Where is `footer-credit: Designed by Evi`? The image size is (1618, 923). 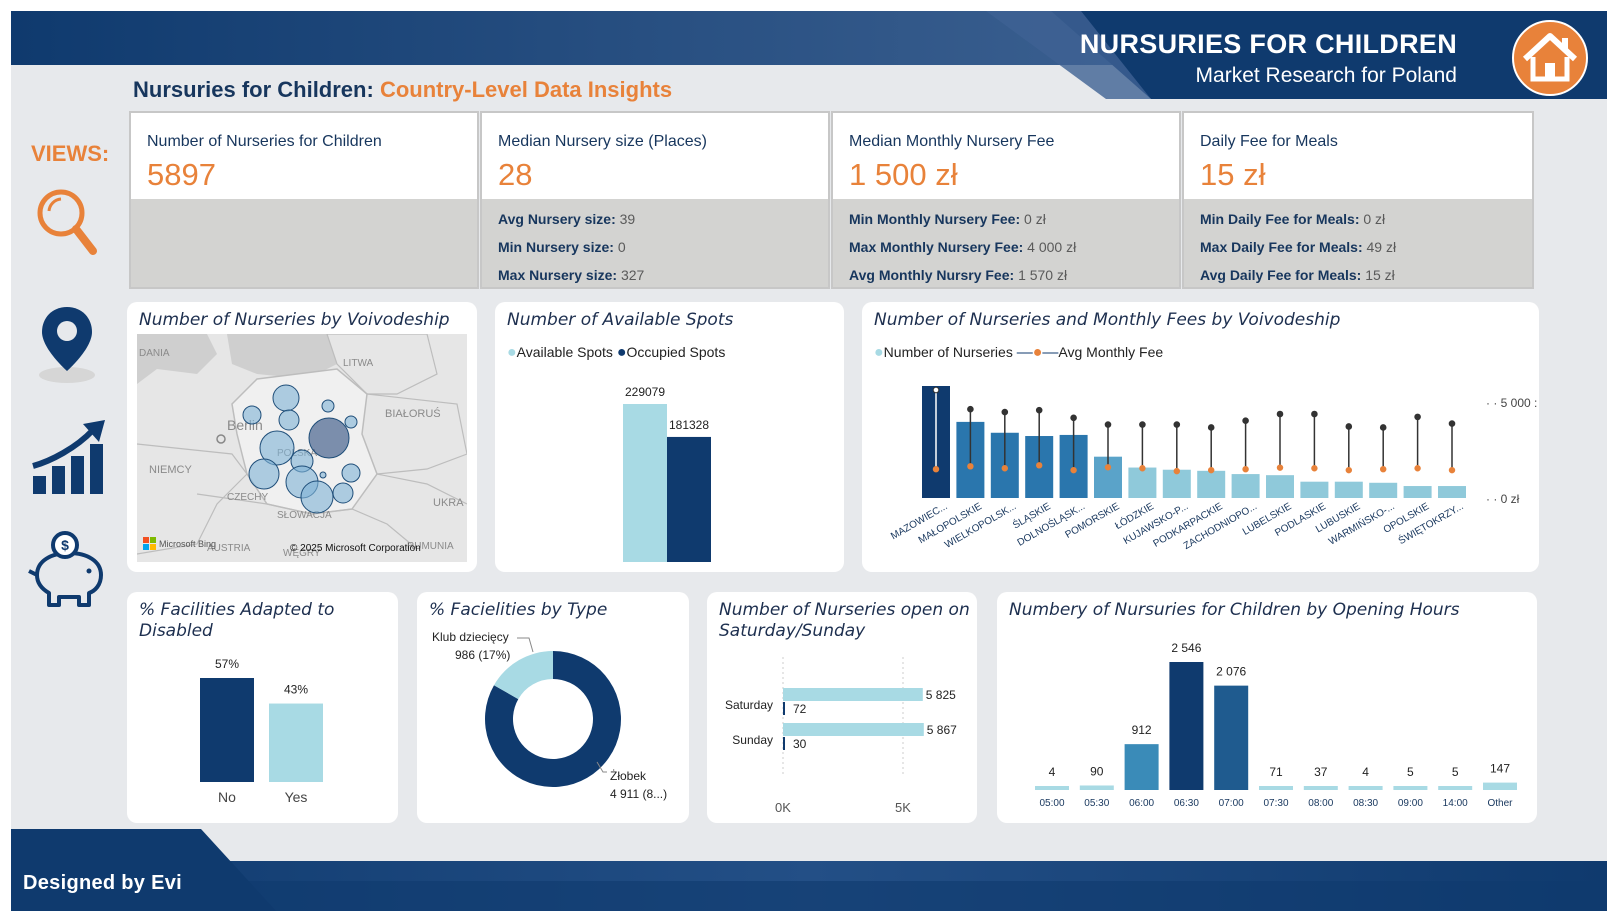 footer-credit: Designed by Evi is located at coordinates (102, 883).